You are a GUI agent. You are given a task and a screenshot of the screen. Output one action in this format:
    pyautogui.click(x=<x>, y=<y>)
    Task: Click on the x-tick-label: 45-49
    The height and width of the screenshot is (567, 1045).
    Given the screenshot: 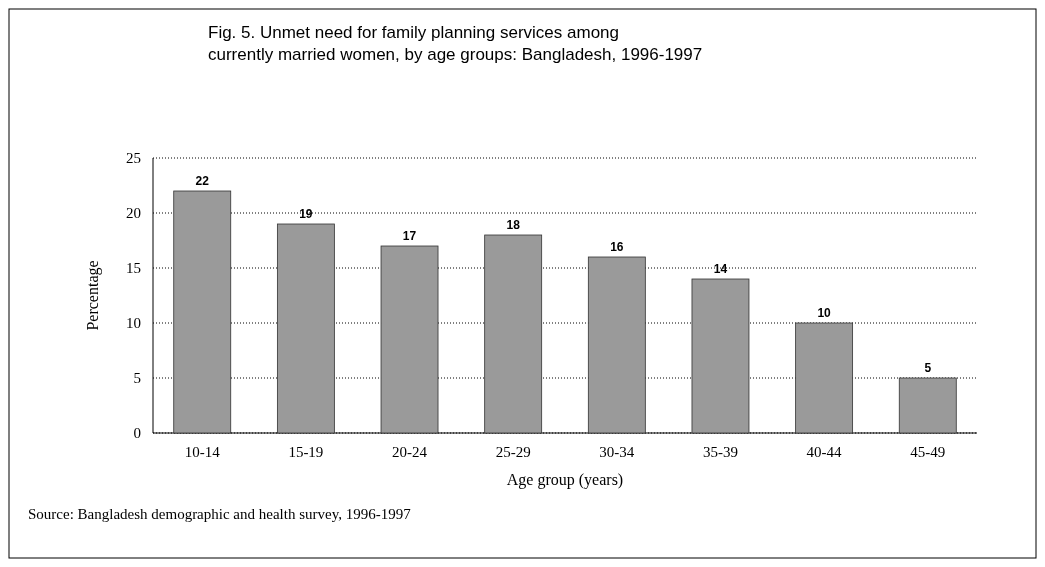 What is the action you would take?
    pyautogui.click(x=928, y=452)
    